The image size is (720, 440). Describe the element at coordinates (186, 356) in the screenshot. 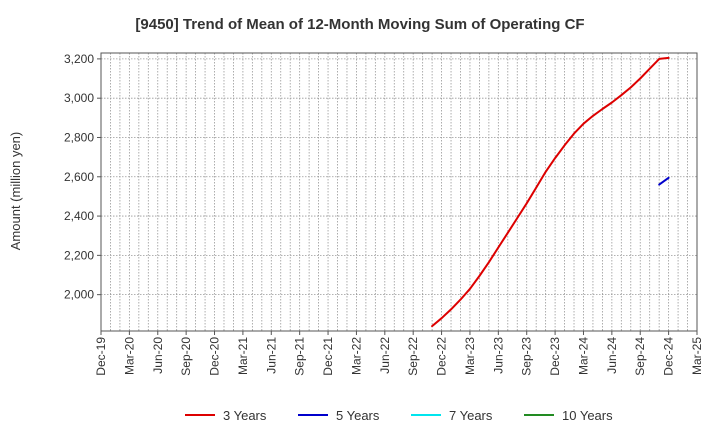

I see `x-tick-label: Sep-20` at that location.